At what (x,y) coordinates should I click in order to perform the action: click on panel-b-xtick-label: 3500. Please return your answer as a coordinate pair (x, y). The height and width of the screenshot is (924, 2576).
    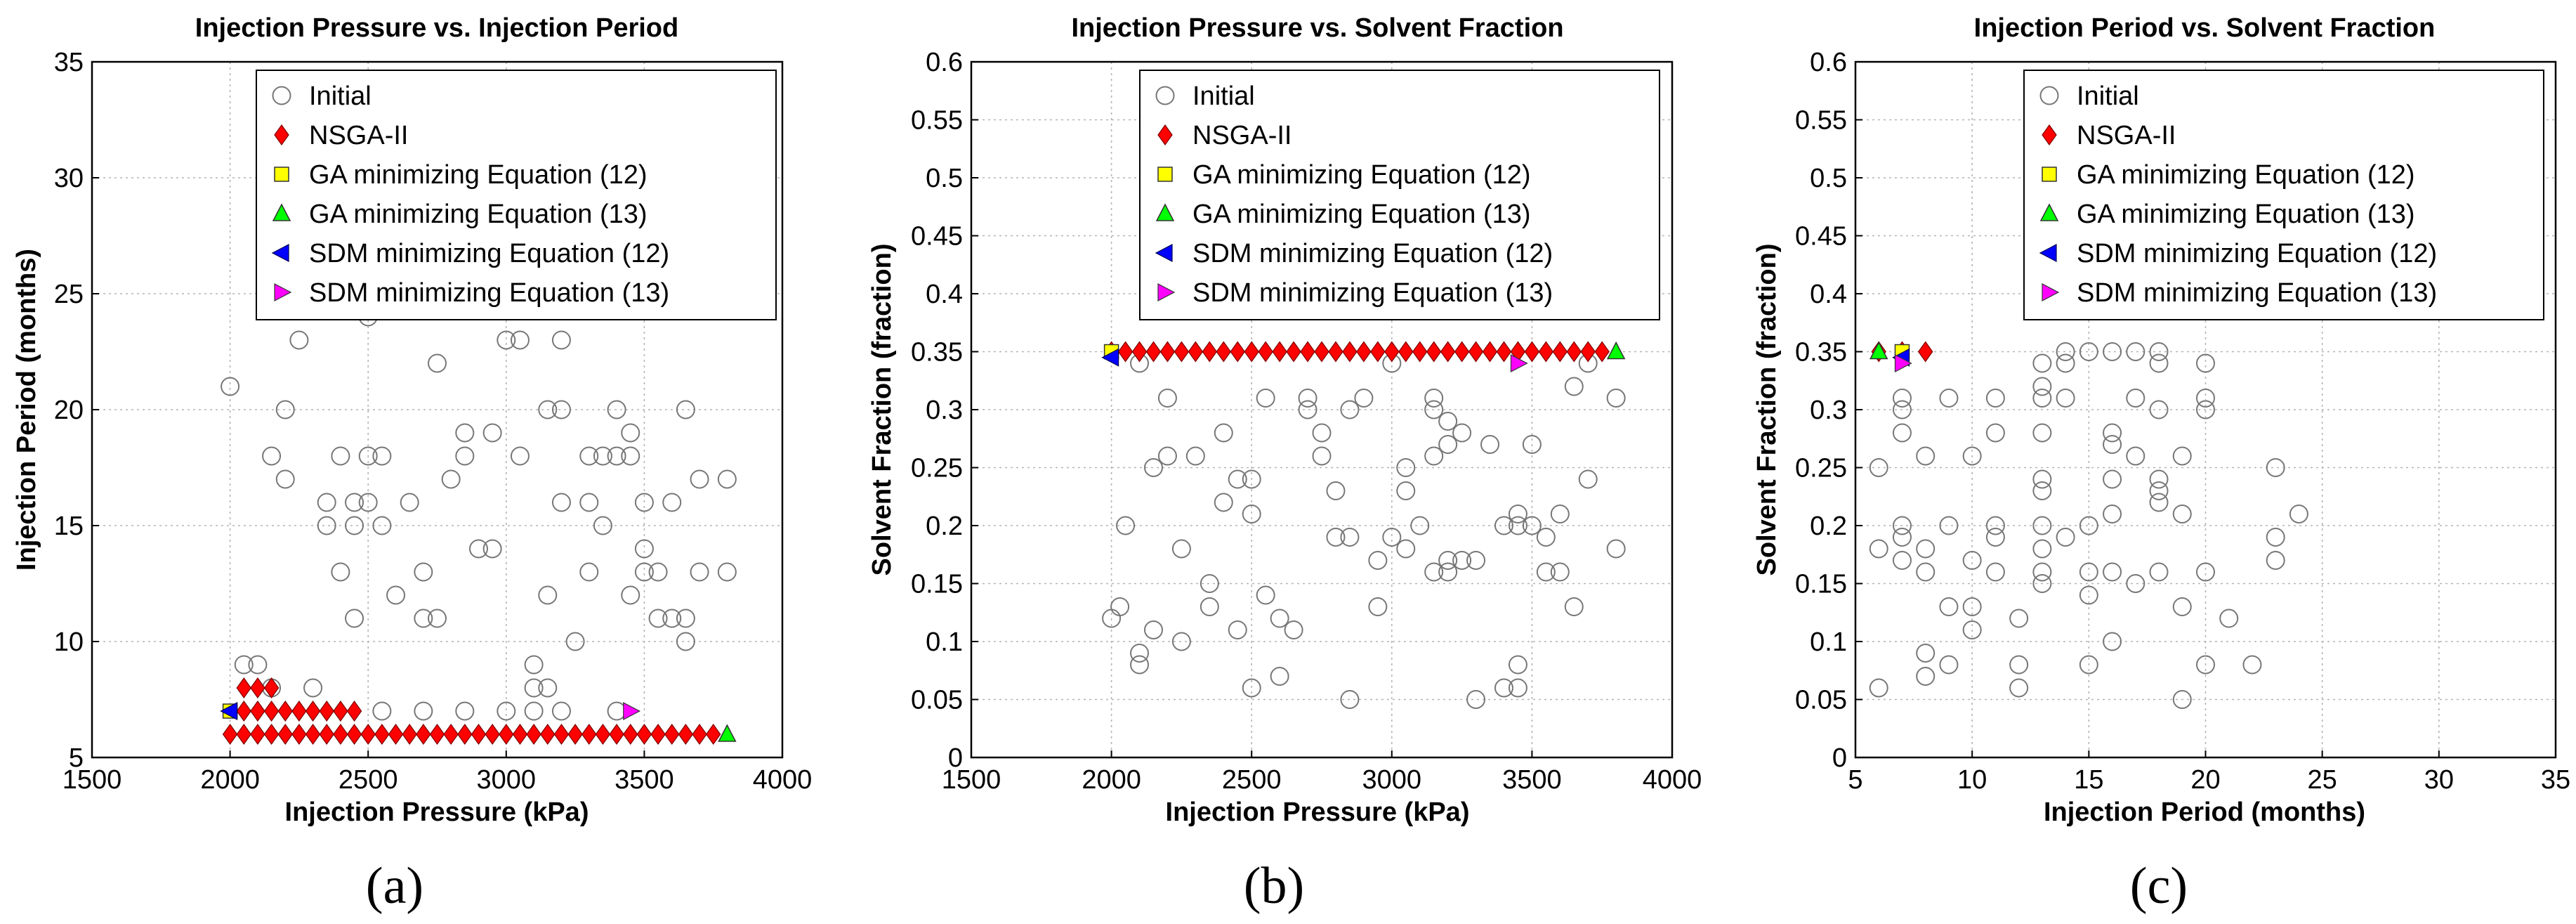
    Looking at the image, I should click on (1532, 780).